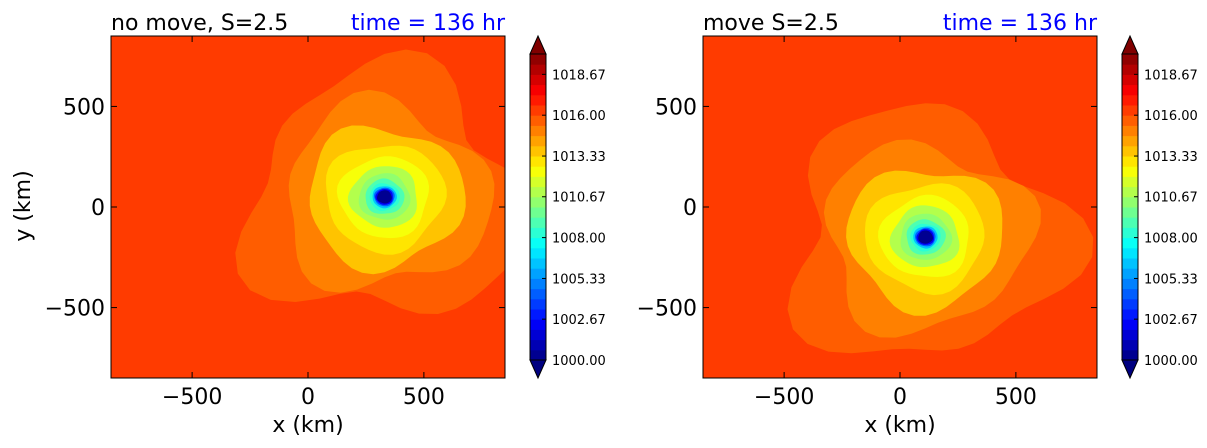 The height and width of the screenshot is (448, 1207). Describe the element at coordinates (199, 23) in the screenshot. I see `panel-title: no move, S=2.5` at that location.